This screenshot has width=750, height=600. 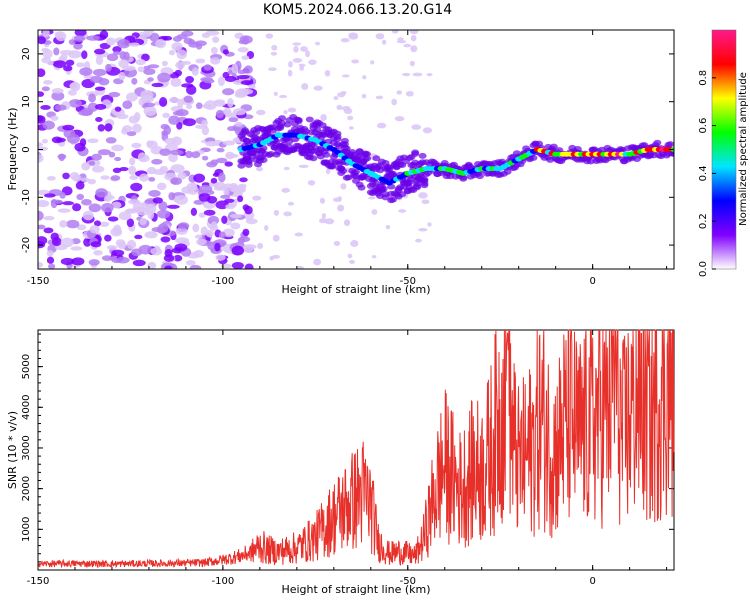 I want to click on snr-x-tick-label: -100, so click(x=223, y=581).